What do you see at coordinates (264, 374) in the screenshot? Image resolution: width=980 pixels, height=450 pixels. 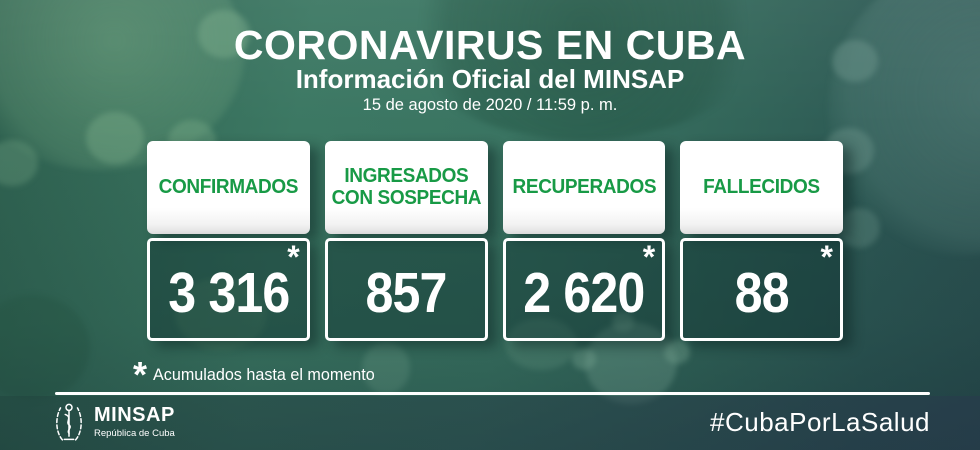 I see `footnote-text: Acumulados hasta el momento` at bounding box center [264, 374].